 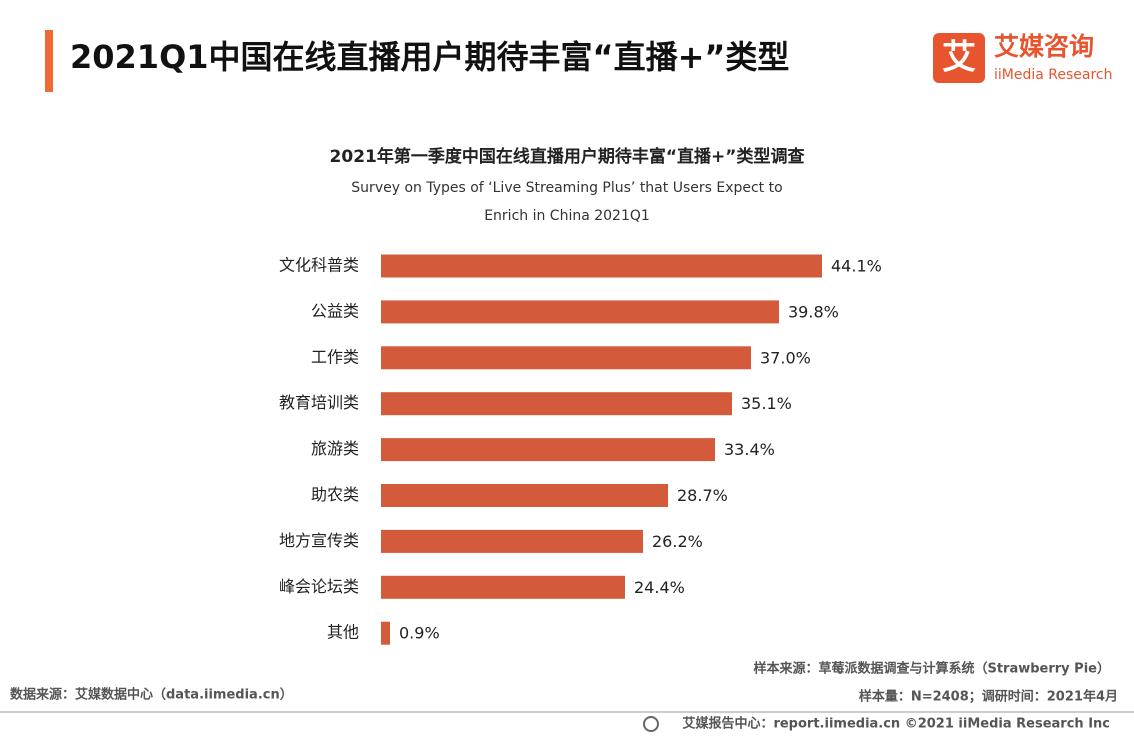 What do you see at coordinates (335, 494) in the screenshot?
I see `category-label: 助农类` at bounding box center [335, 494].